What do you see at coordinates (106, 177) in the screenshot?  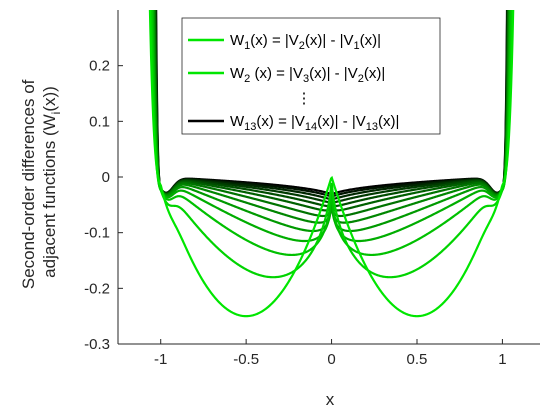 I see `y-tick-label: 0` at bounding box center [106, 177].